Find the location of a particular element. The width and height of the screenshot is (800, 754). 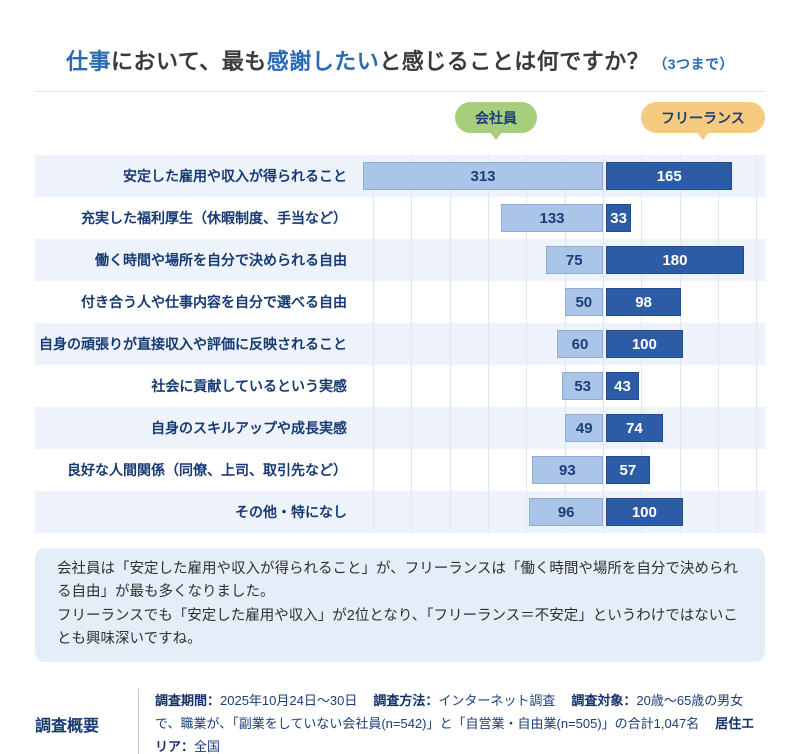

survey-item: 居住エリア：全国 is located at coordinates (454, 735).